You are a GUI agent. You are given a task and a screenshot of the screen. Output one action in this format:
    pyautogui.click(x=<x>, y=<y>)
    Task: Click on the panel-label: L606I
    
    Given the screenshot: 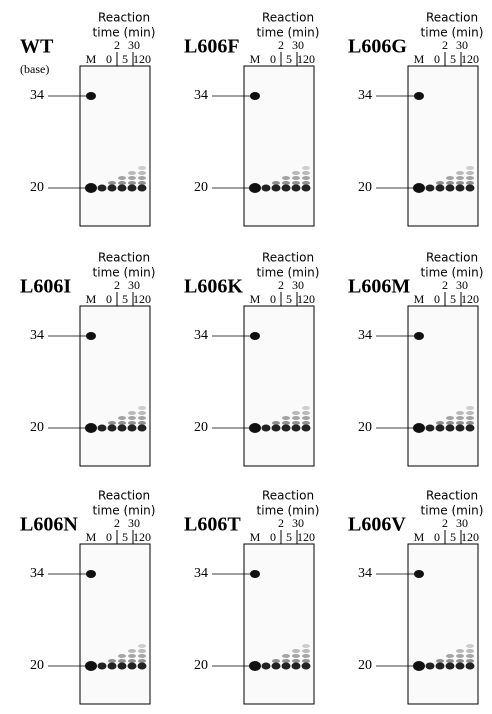 What is the action you would take?
    pyautogui.click(x=45, y=287)
    